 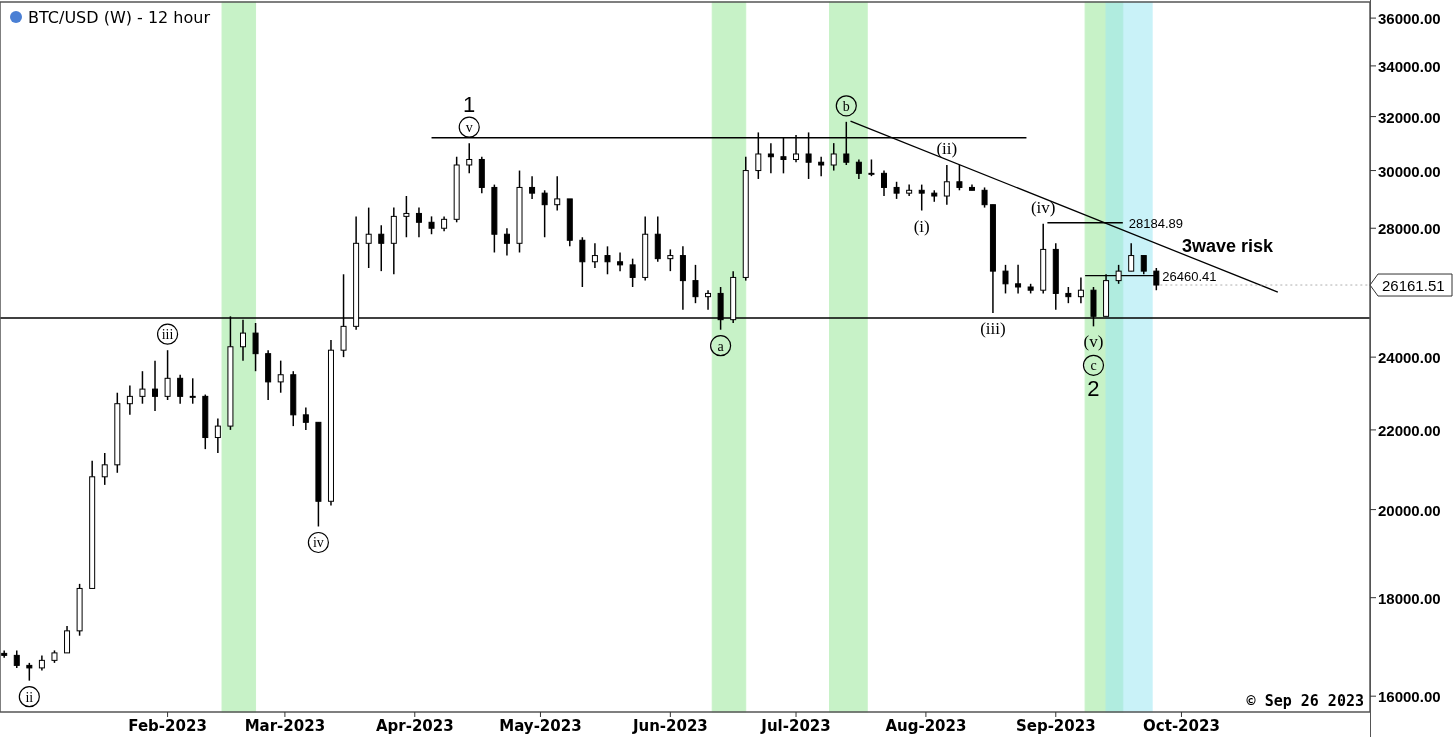 What do you see at coordinates (119, 17) in the screenshot?
I see `chart-title: BTC/USD (W) - 12 hour` at bounding box center [119, 17].